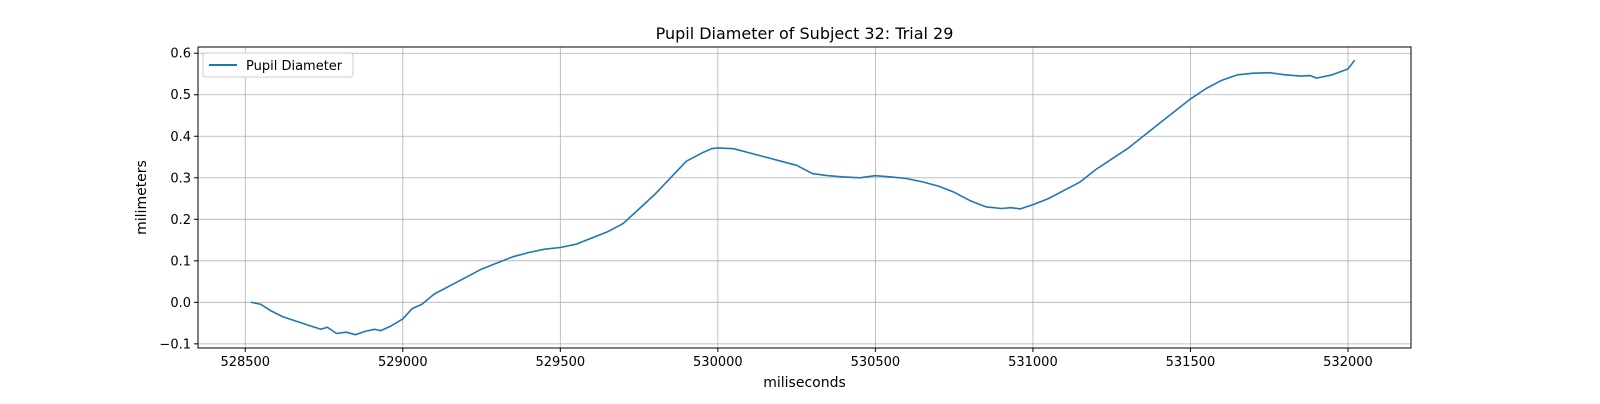 This screenshot has height=404, width=1600. What do you see at coordinates (876, 362) in the screenshot?
I see `x-tick-label: 530500` at bounding box center [876, 362].